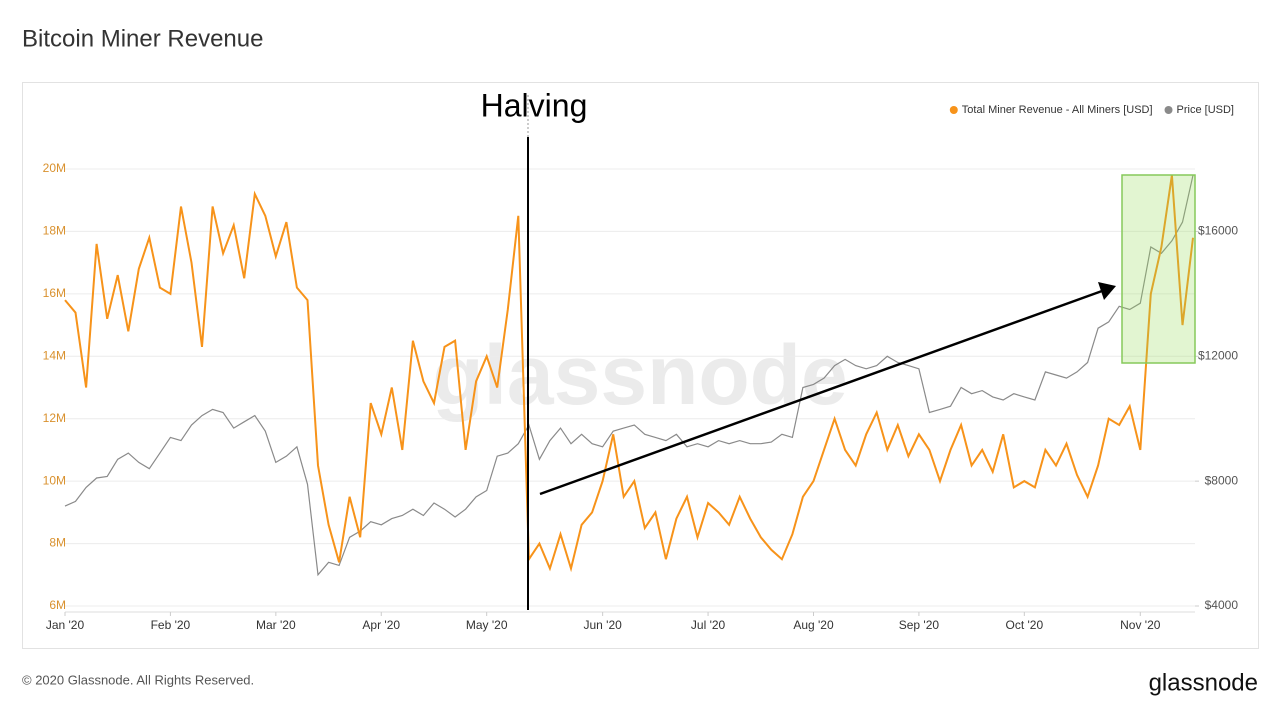  What do you see at coordinates (54, 293) in the screenshot?
I see `y-tick-label: 16M` at bounding box center [54, 293].